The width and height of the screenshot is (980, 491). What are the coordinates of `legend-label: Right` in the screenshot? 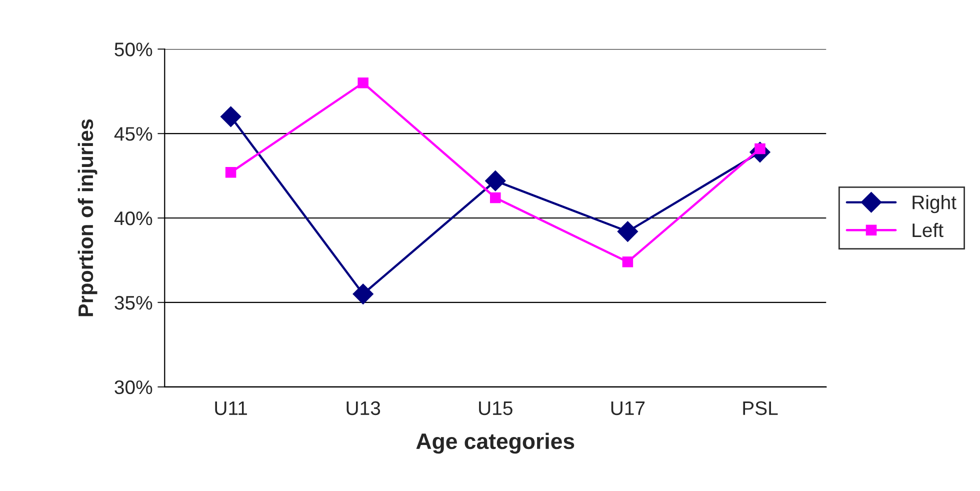 It's located at (934, 204).